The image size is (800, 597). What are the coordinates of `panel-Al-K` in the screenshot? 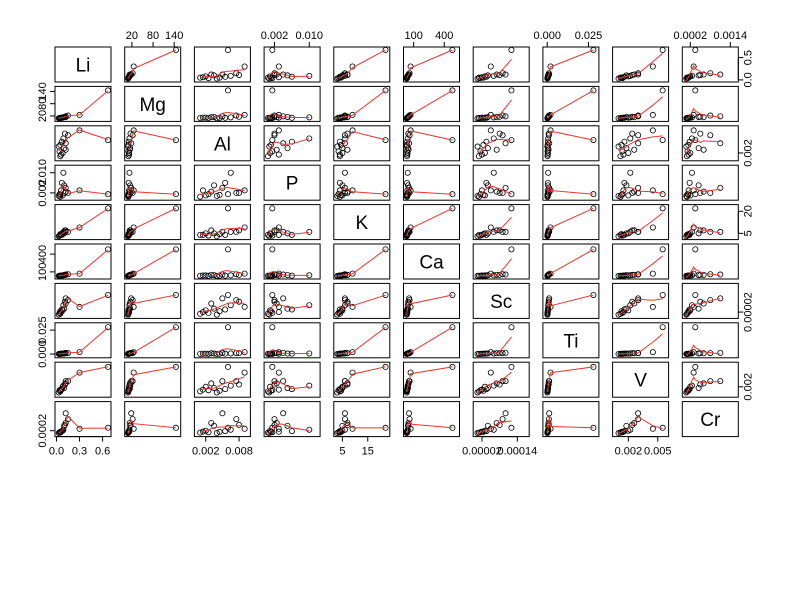 It's located at (362, 143).